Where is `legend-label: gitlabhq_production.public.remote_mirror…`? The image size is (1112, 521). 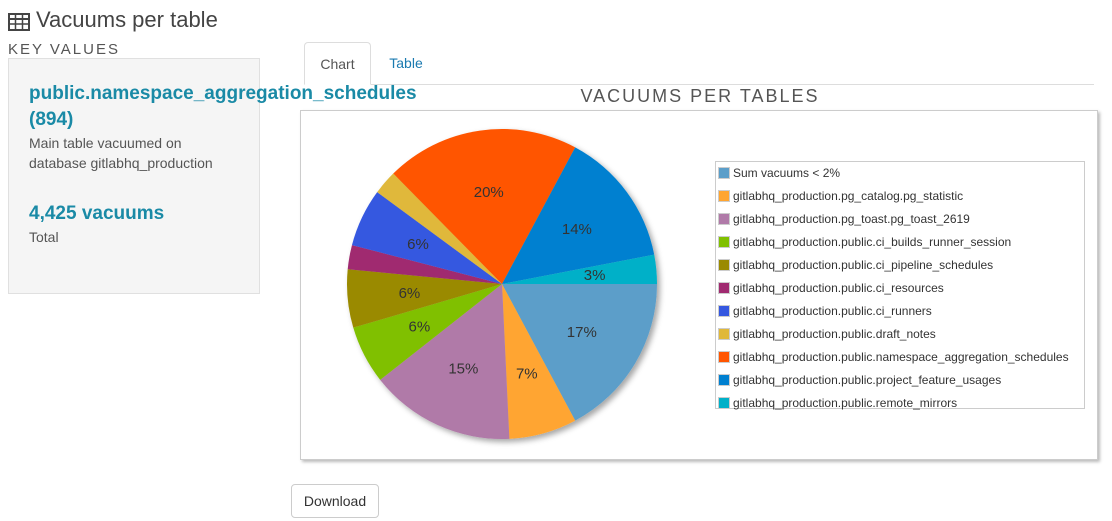
legend-label: gitlabhq_production.public.remote_mirror… is located at coordinates (845, 403).